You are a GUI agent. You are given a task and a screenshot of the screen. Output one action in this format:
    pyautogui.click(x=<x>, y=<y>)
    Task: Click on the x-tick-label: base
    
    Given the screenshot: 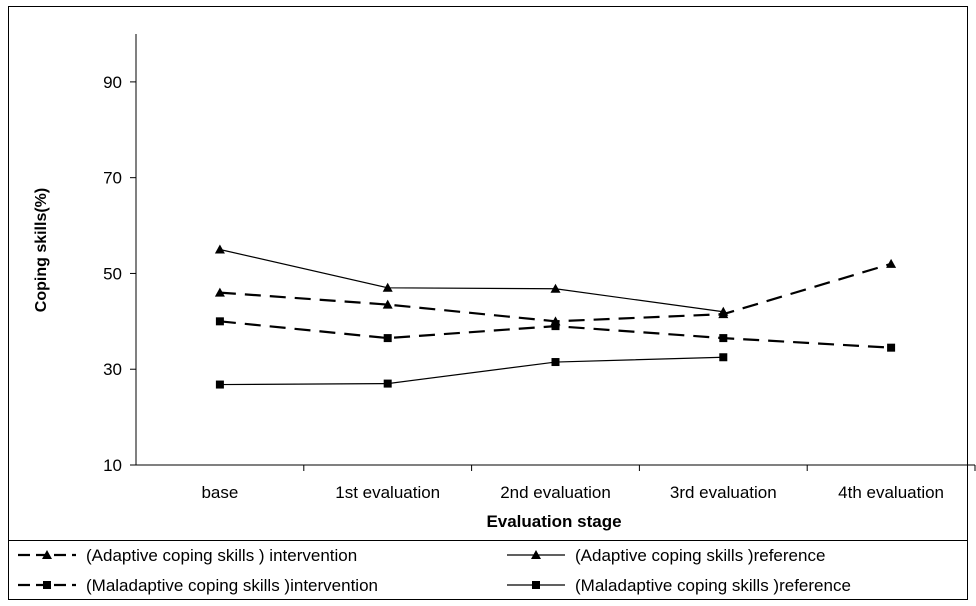 What is the action you would take?
    pyautogui.click(x=219, y=492)
    